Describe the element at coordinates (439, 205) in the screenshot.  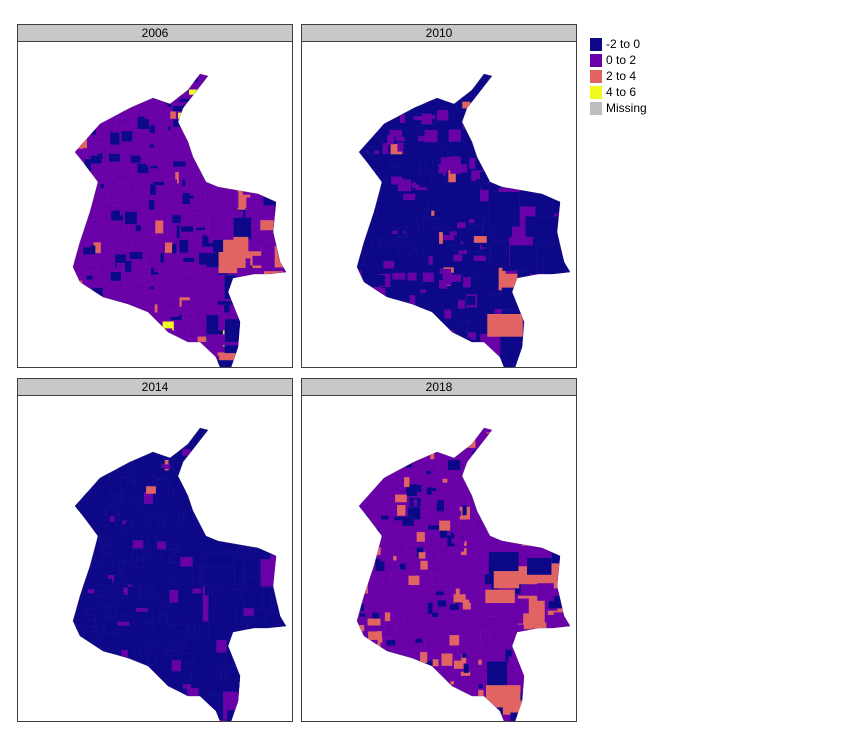
I see `map-plot-area` at that location.